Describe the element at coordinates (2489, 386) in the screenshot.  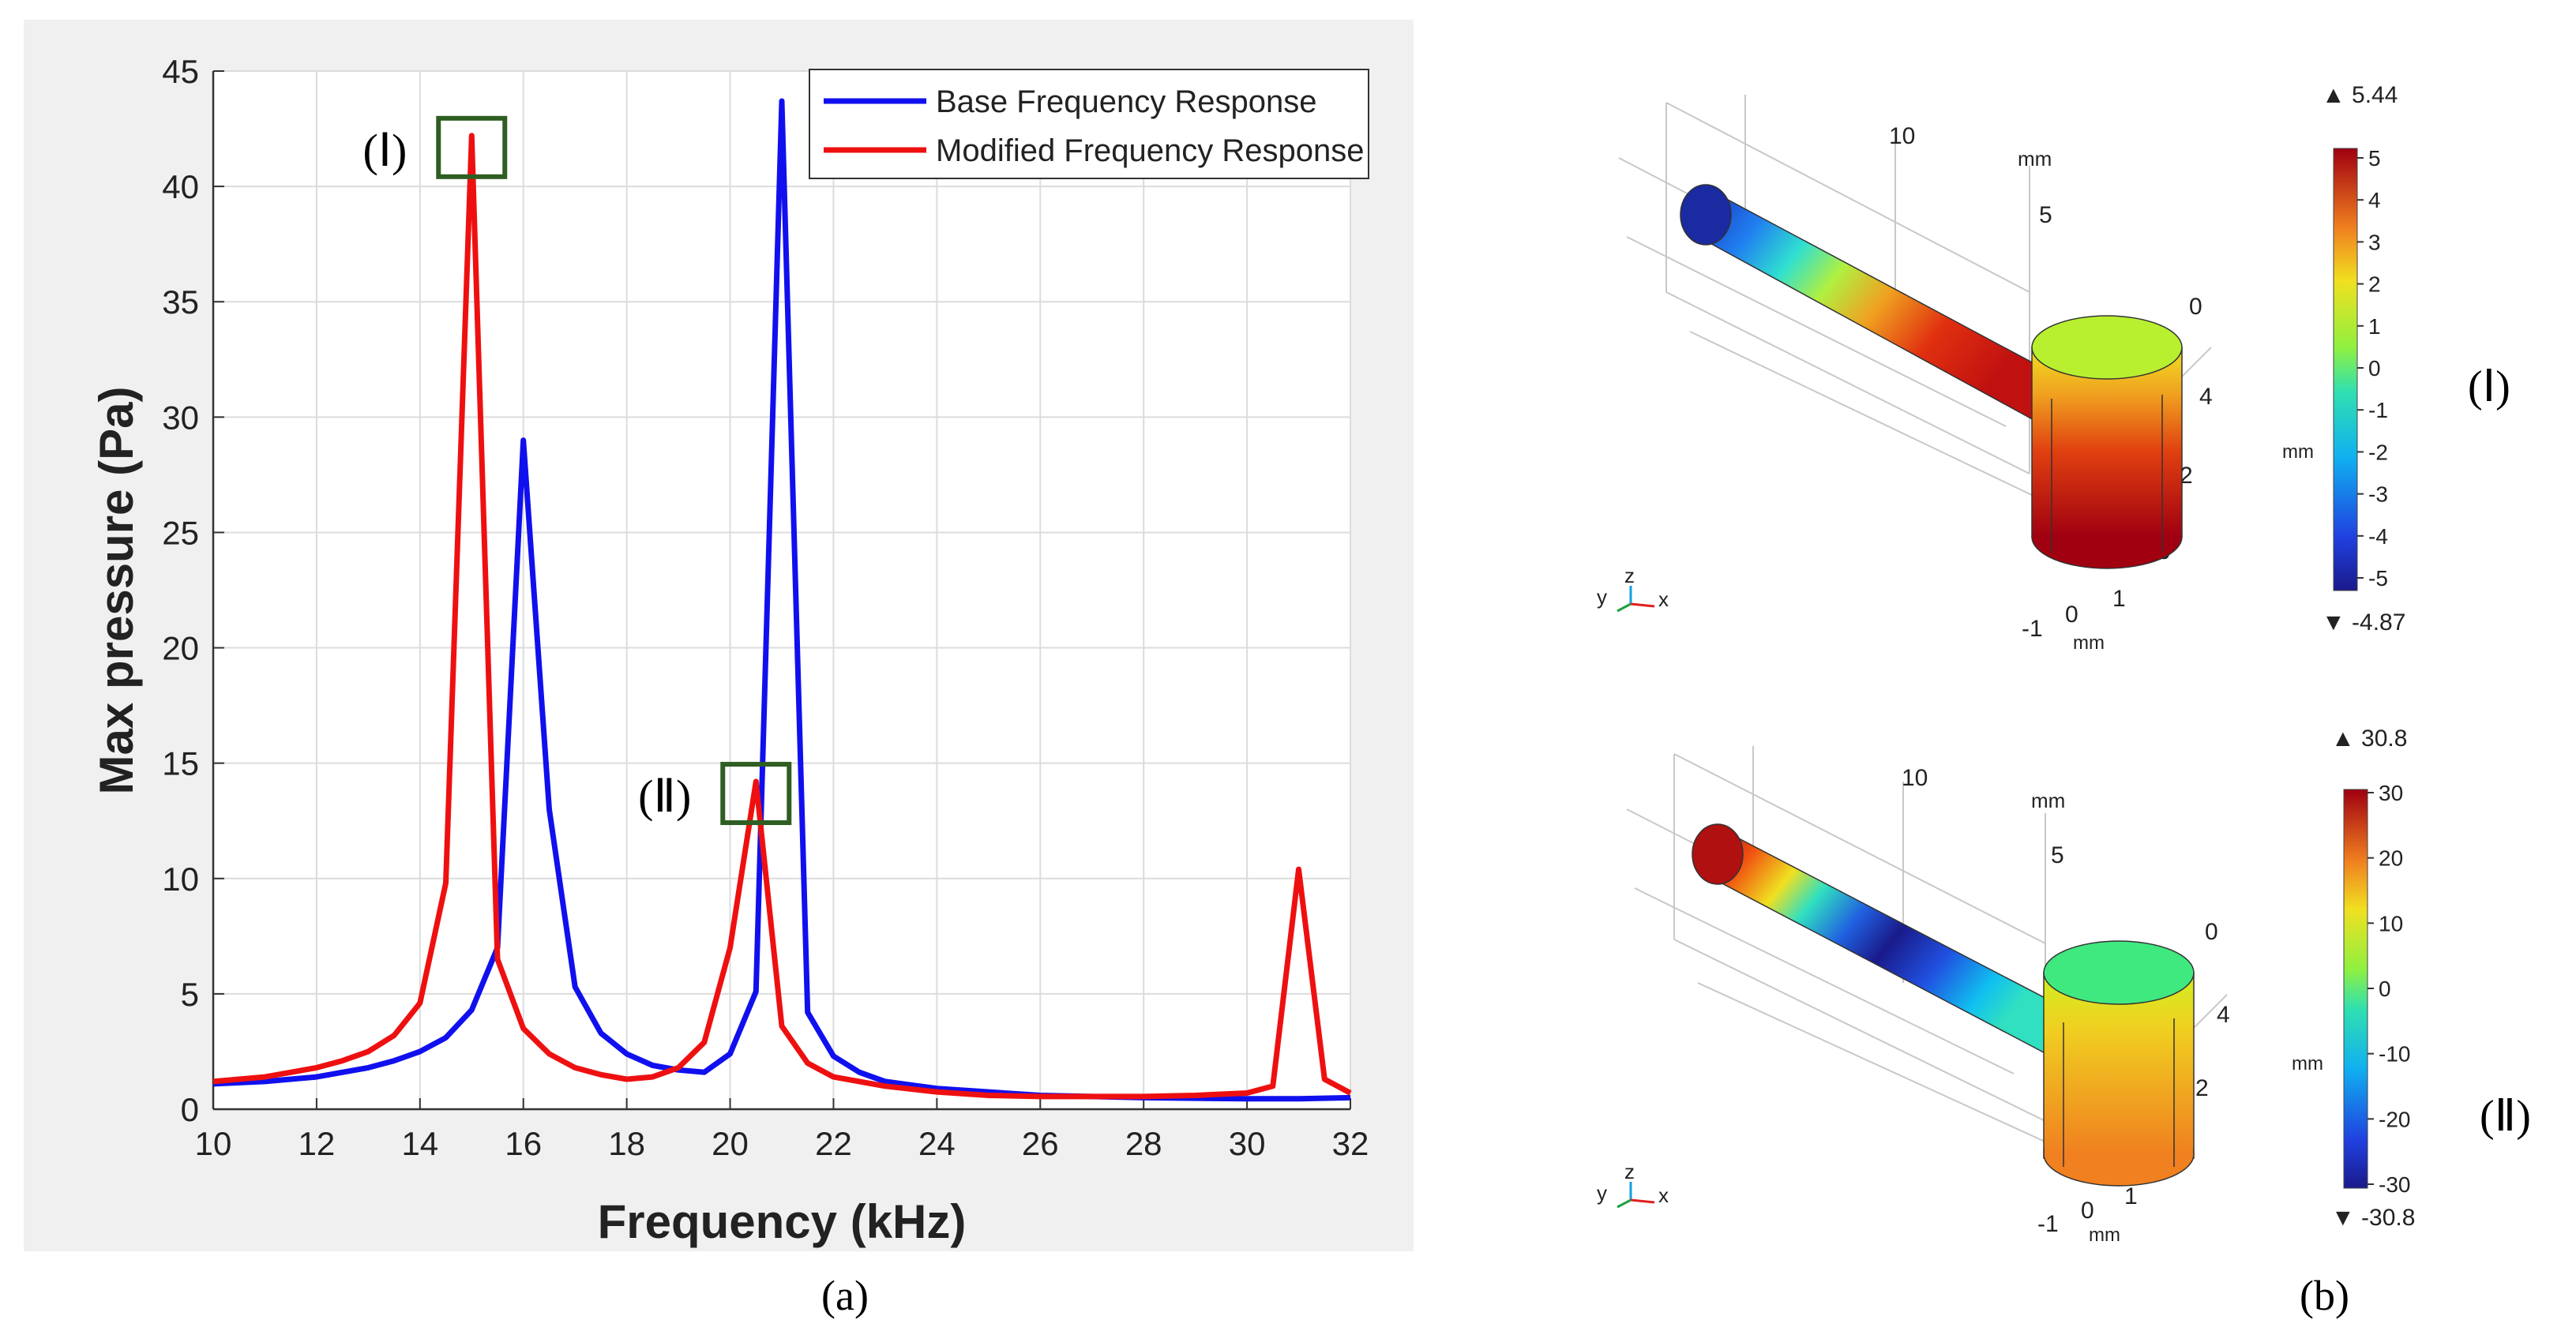
I see `field-plot-label: (Ⅰ)` at that location.